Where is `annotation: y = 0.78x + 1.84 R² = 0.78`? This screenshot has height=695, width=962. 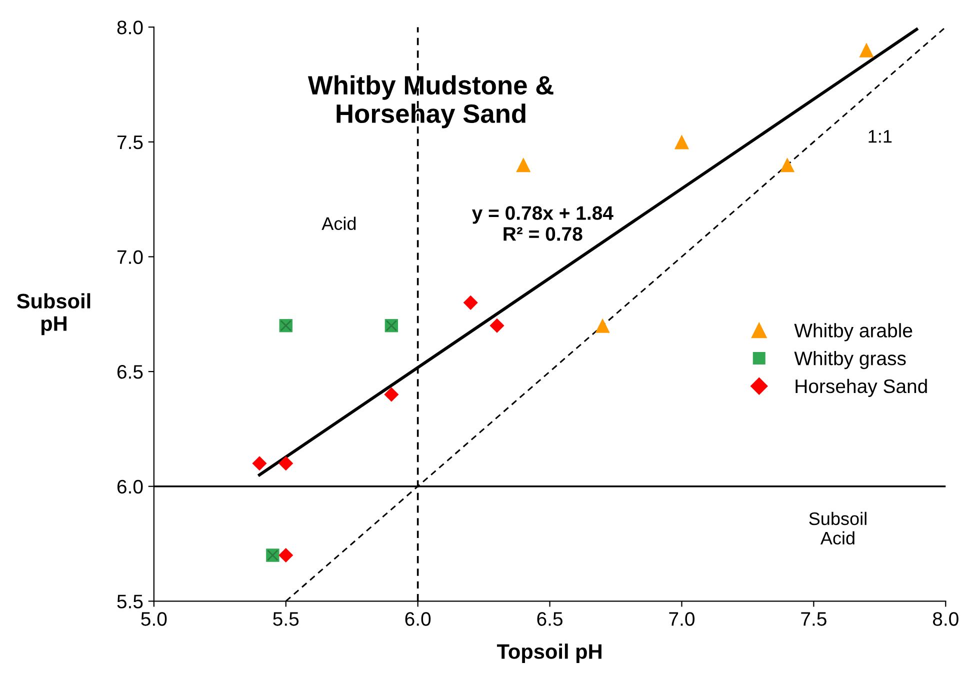
annotation: y = 0.78x + 1.84 R² = 0.78 is located at coordinates (543, 223).